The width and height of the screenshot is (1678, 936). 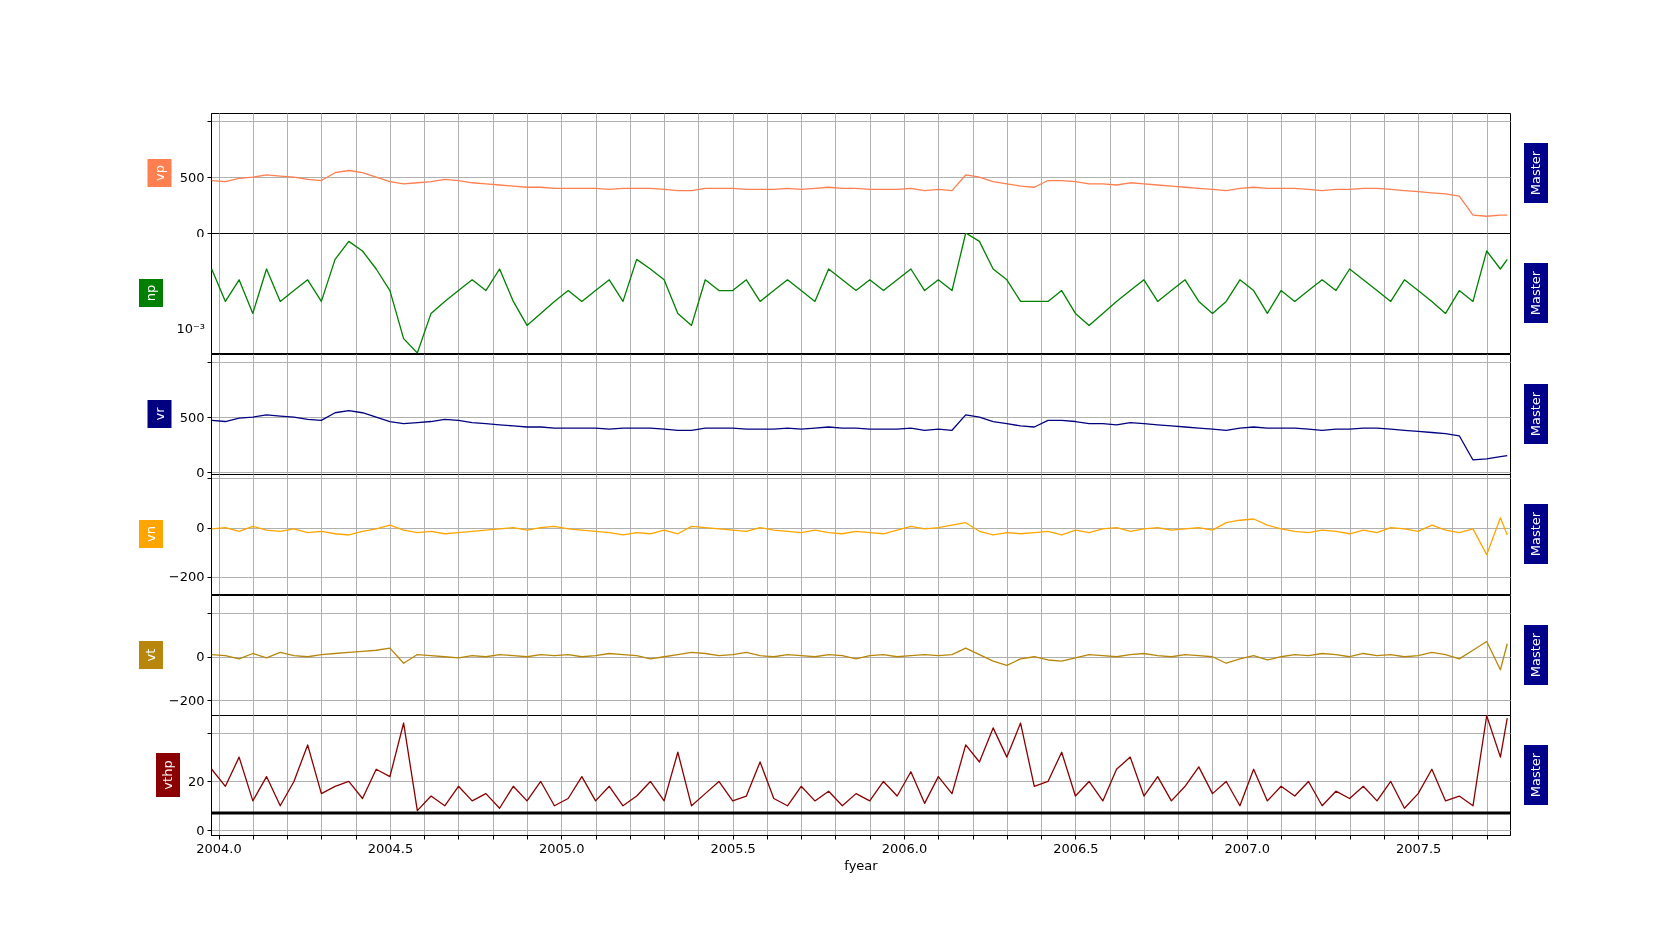 What do you see at coordinates (159, 173) in the screenshot?
I see `y-axis-title: vp` at bounding box center [159, 173].